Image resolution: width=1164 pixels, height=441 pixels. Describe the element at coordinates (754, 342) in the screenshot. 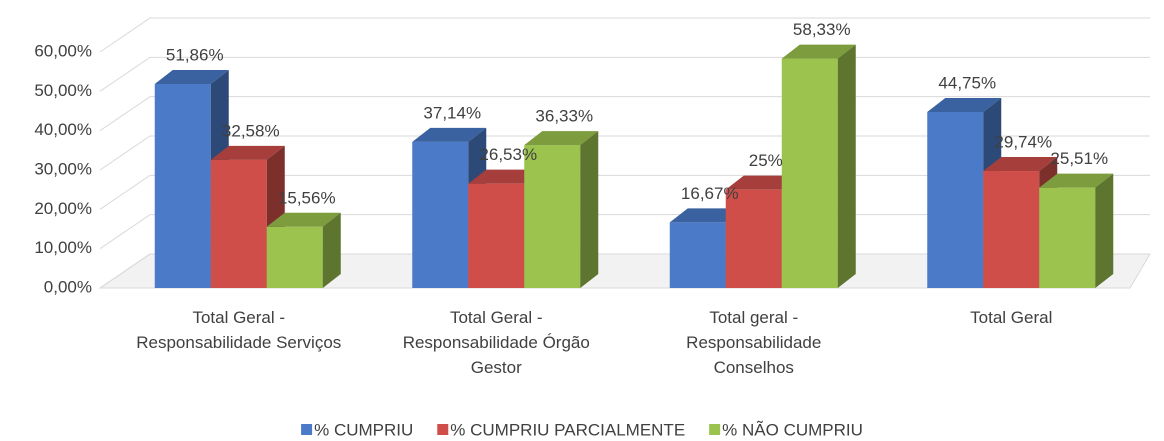

I see `x-tick-label: Total geral - Responsabilidade Conselhos` at that location.